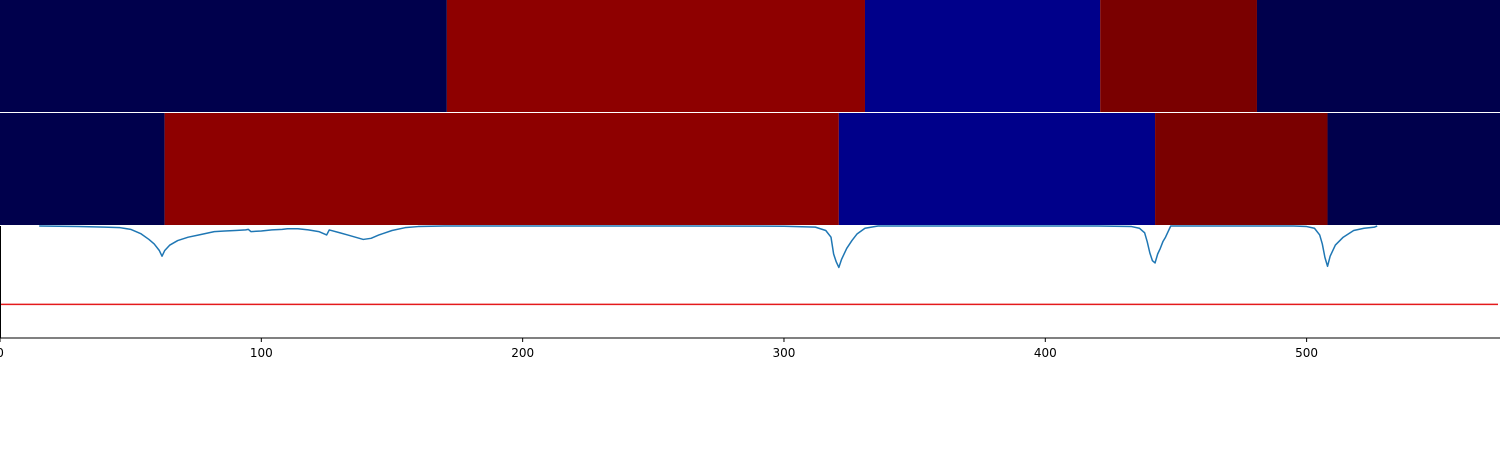 The width and height of the screenshot is (1500, 454). Describe the element at coordinates (784, 353) in the screenshot. I see `x-tick-label-300: 300` at that location.